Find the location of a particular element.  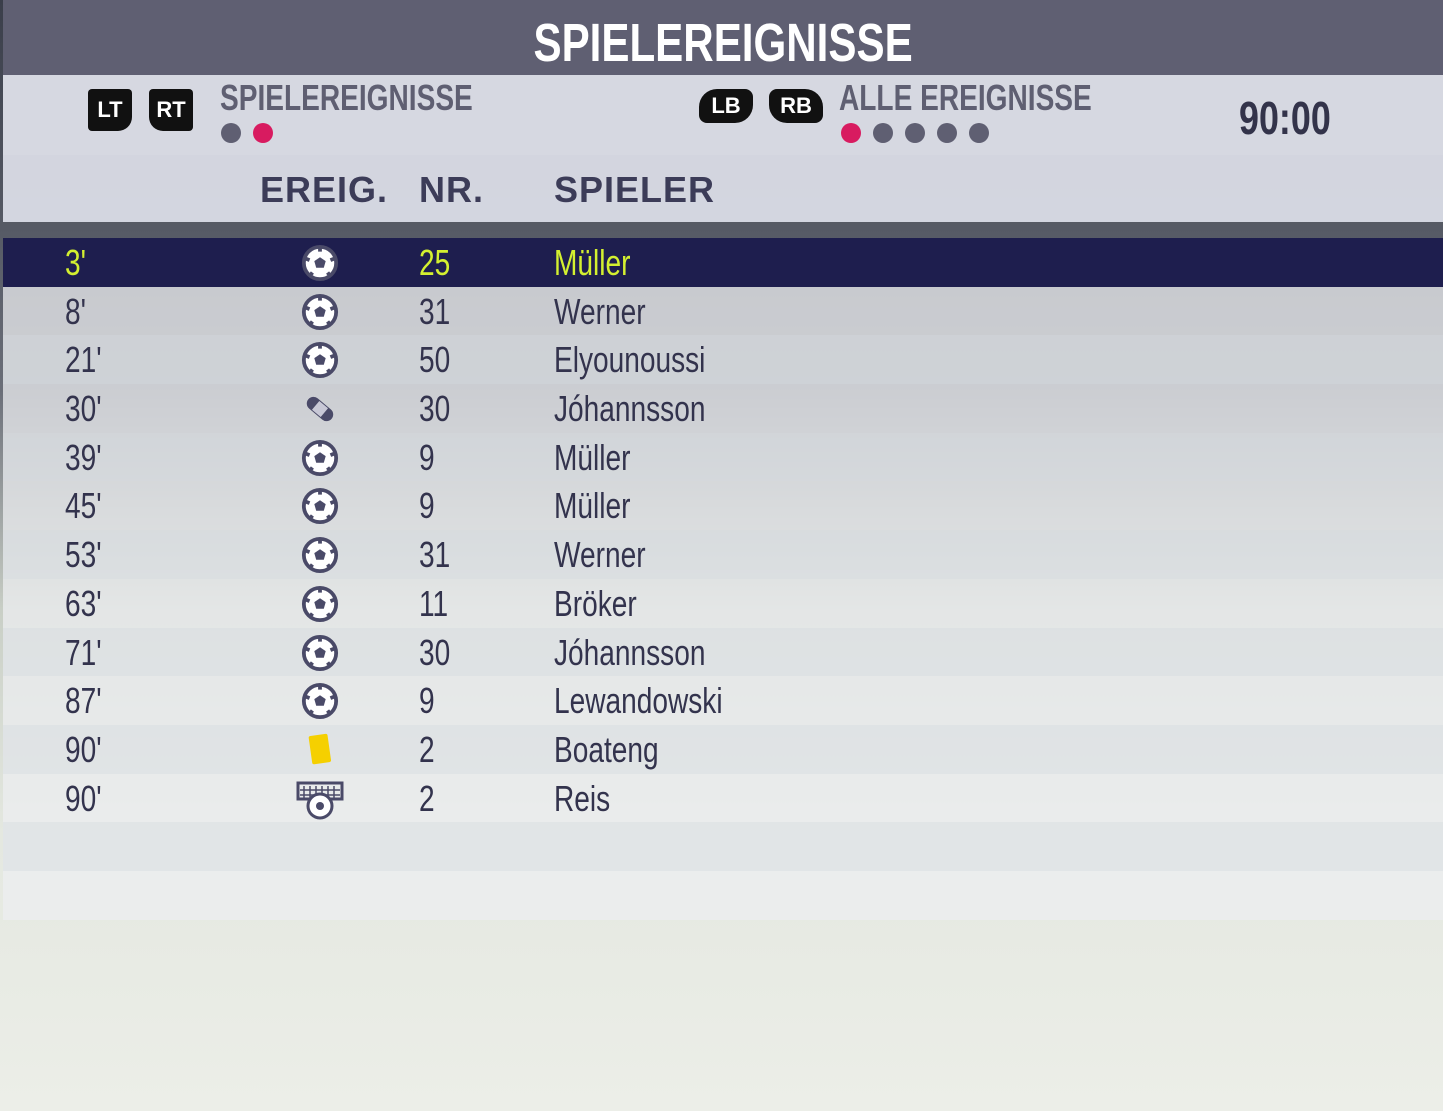

event-minute: 63' is located at coordinates (83, 603).